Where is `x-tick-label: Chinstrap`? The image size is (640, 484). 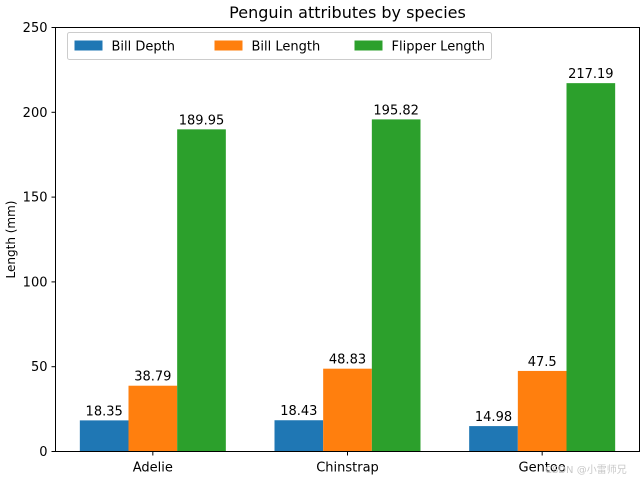
x-tick-label: Chinstrap is located at coordinates (347, 468).